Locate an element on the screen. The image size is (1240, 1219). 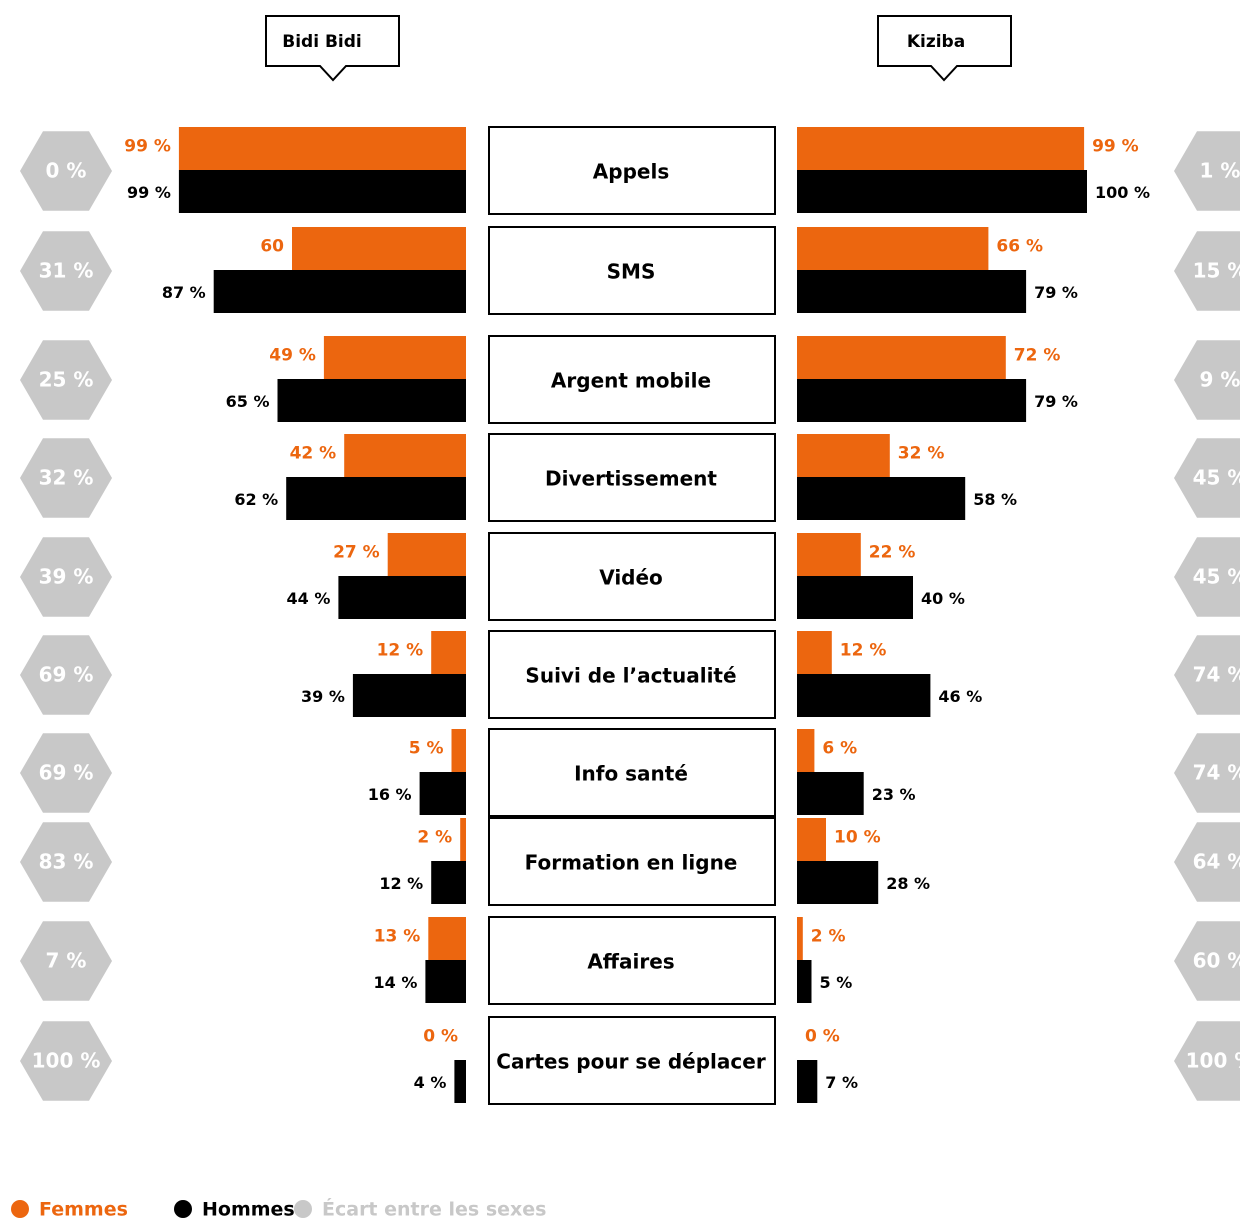
category-label: Suivi de l’actualité is located at coordinates (630, 676).